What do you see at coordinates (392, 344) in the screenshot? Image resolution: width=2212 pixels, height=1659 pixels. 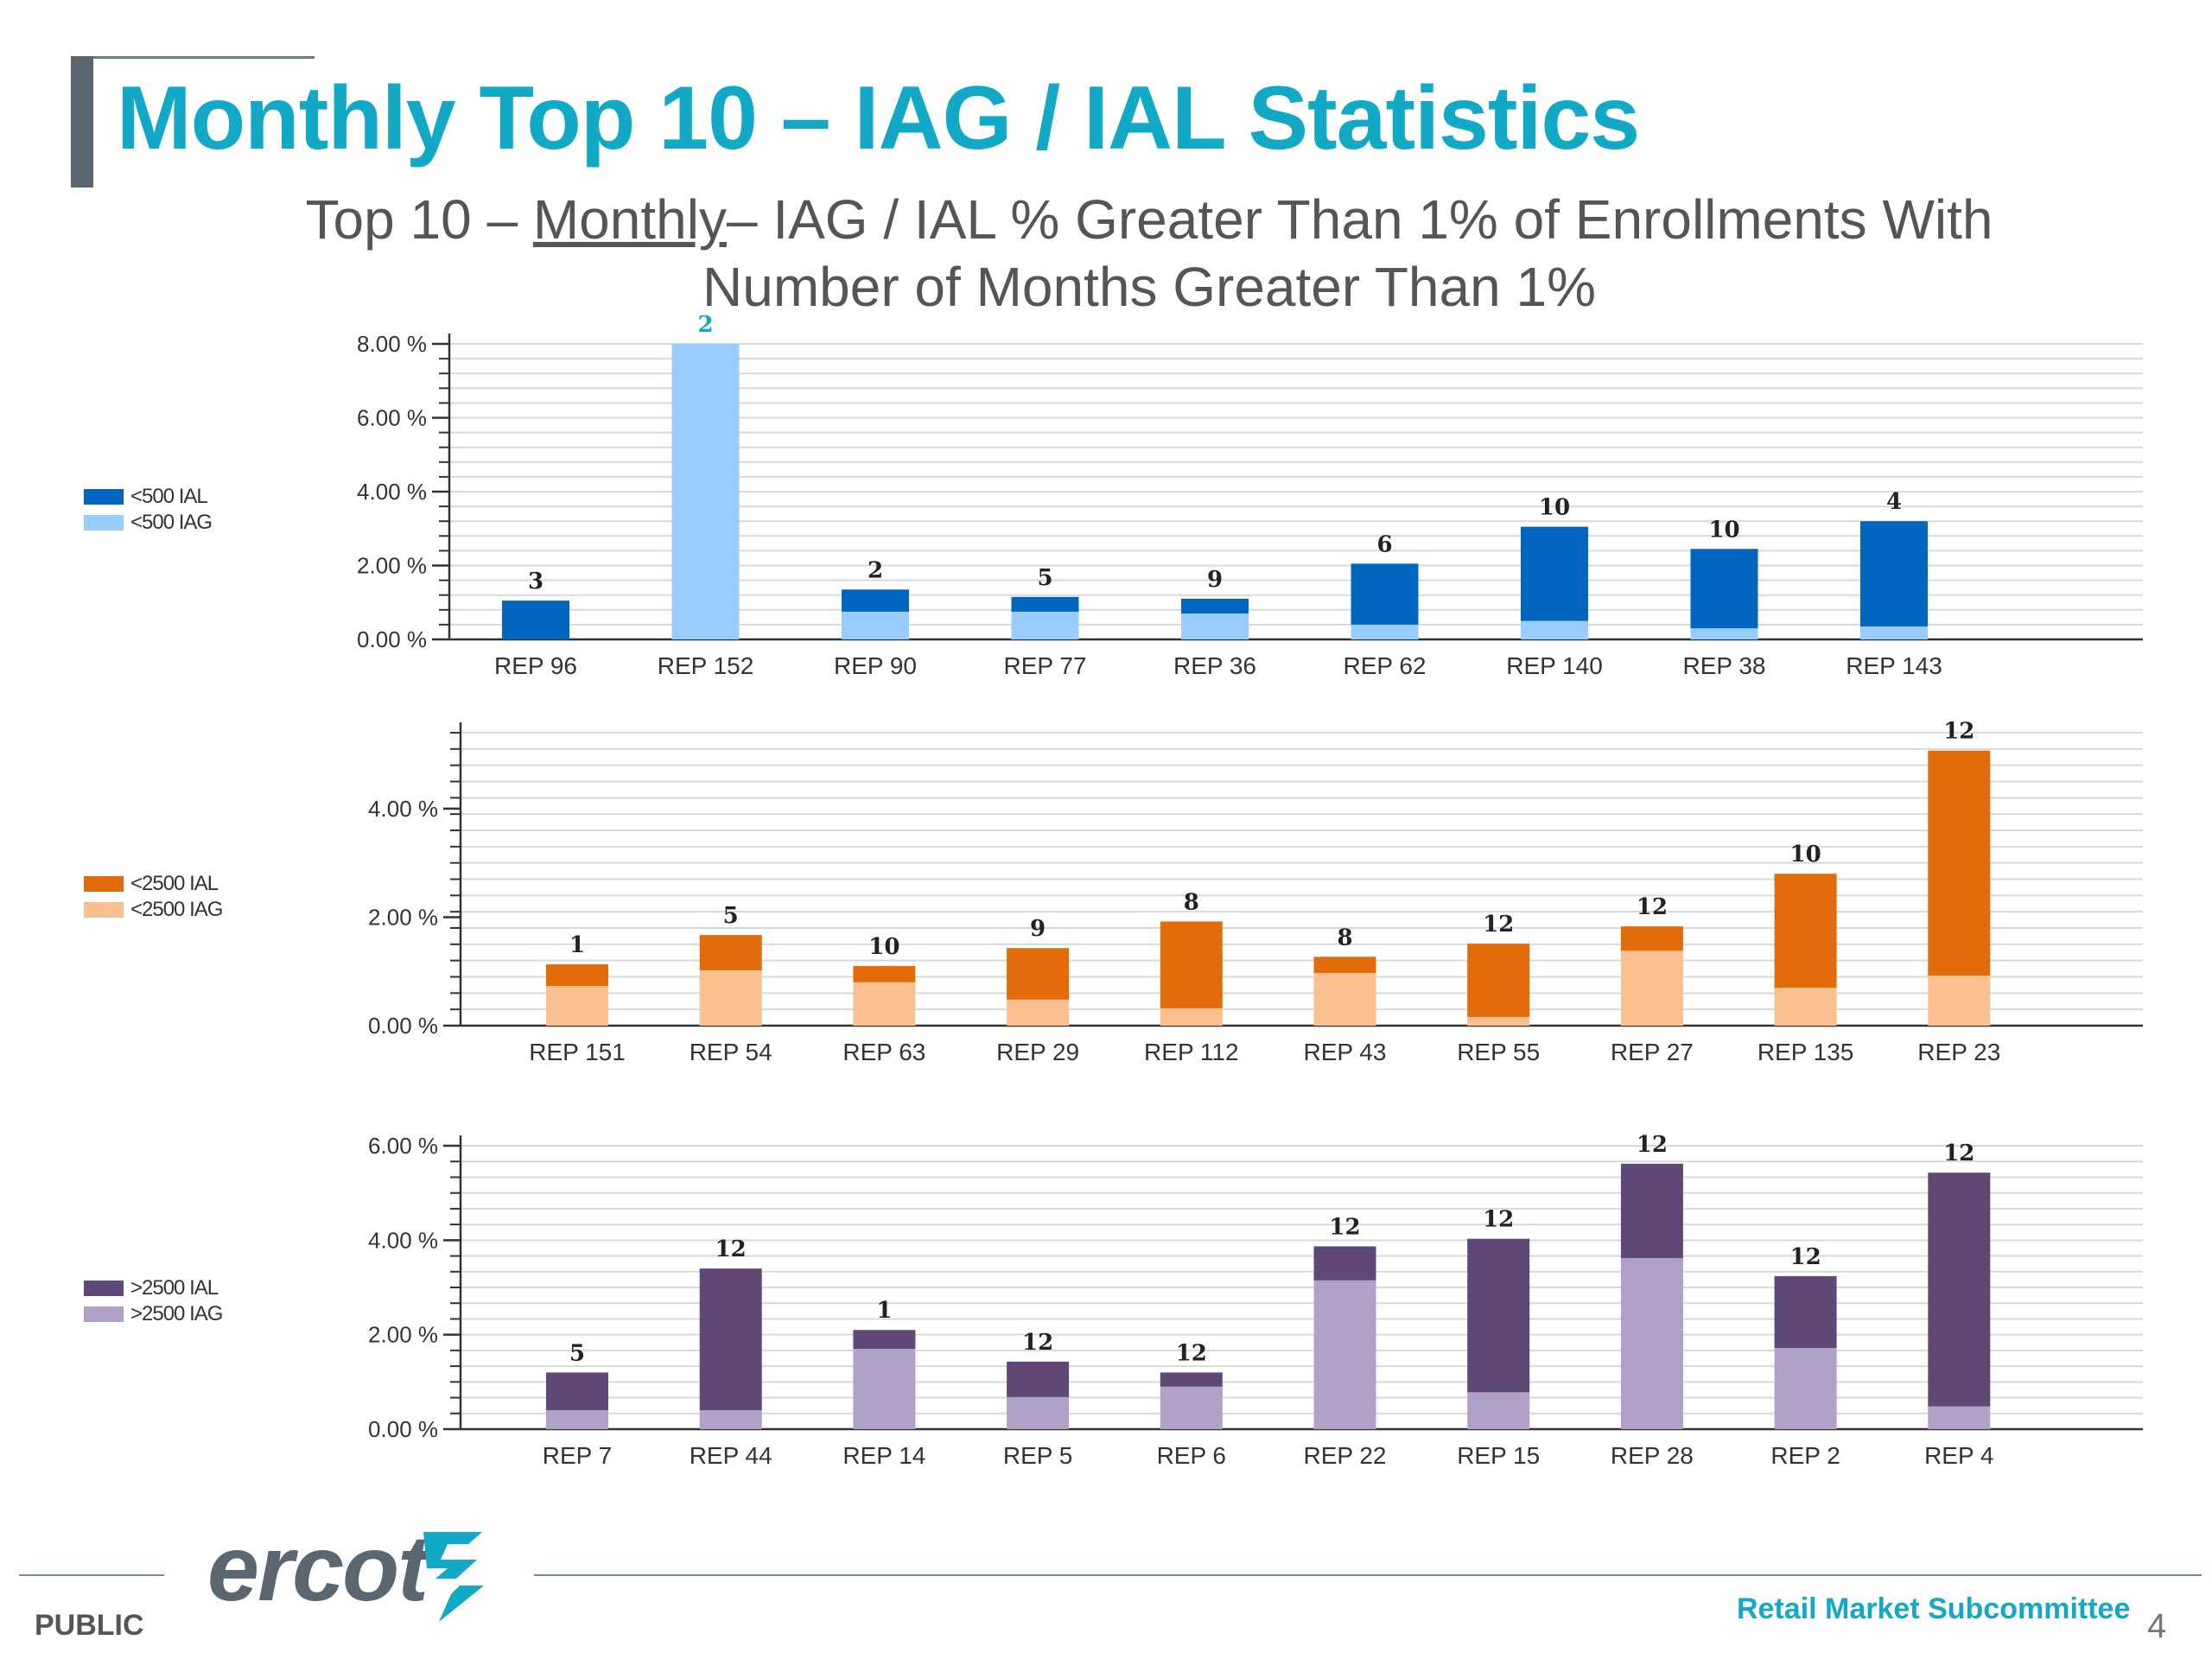 I see `y-tick-label: 8.00 %` at bounding box center [392, 344].